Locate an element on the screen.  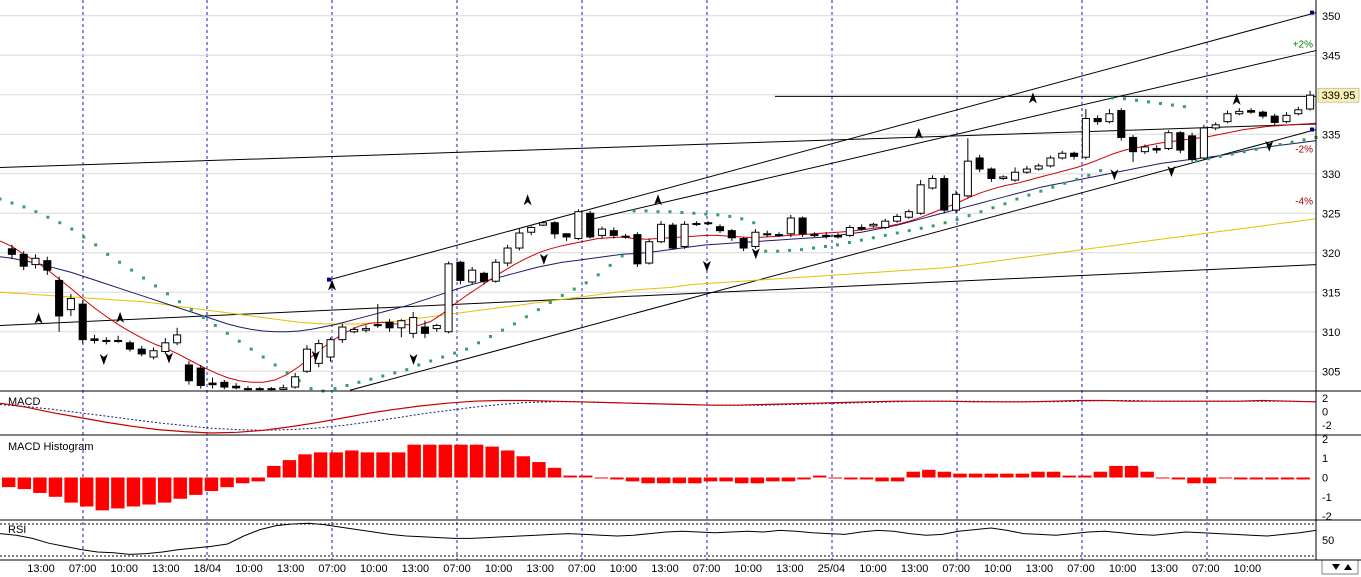
x-tick-label: 25/04 is located at coordinates (832, 569).